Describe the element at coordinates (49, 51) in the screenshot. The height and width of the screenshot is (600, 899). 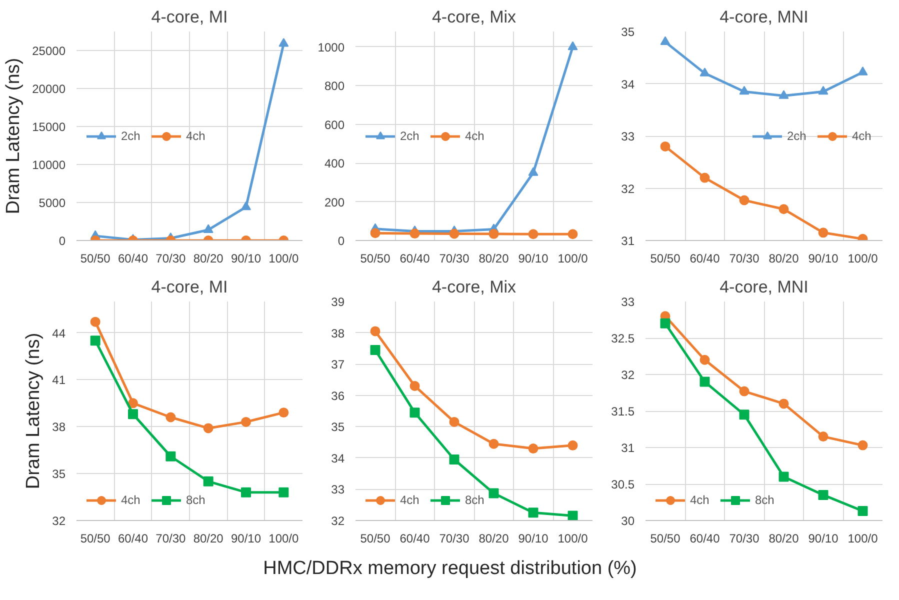
I see `y-tick-label: 25000` at that location.